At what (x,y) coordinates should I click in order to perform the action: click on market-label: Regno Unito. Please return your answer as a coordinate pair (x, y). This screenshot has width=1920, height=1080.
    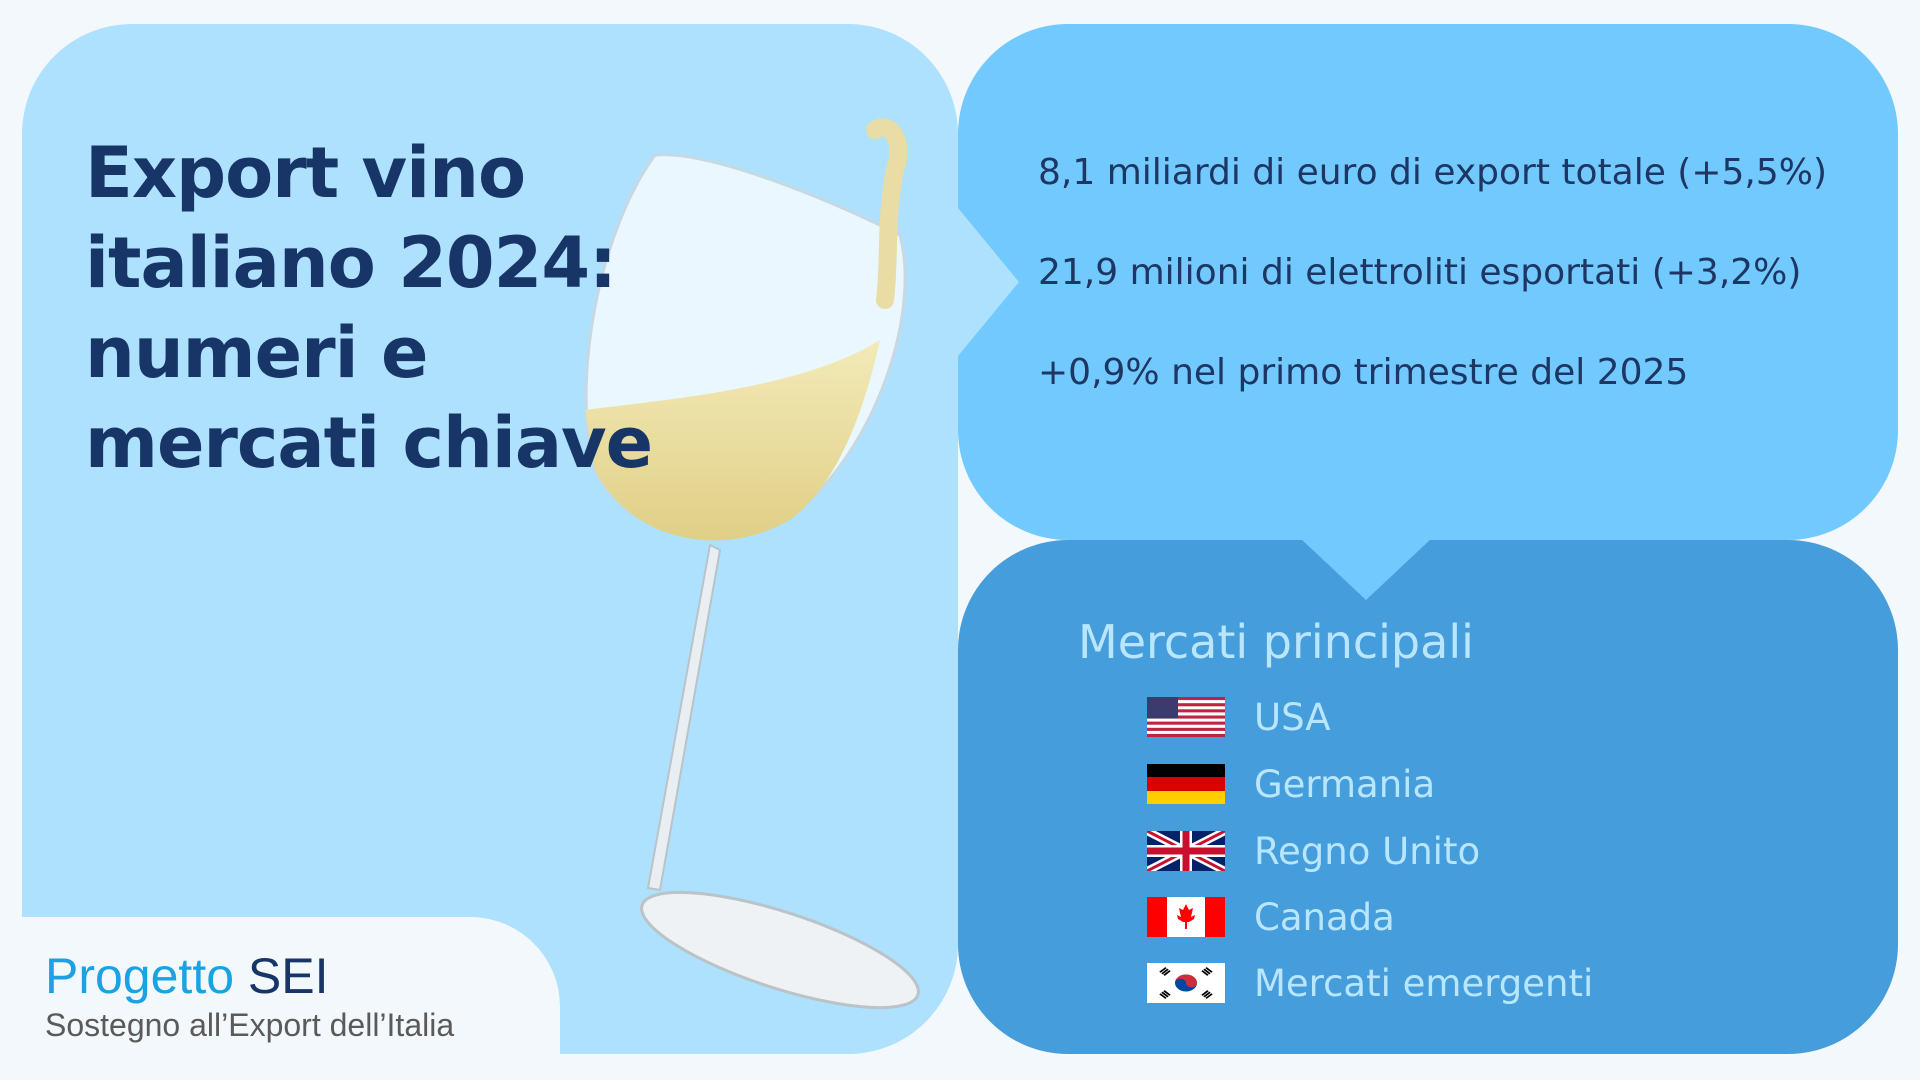
    Looking at the image, I should click on (1367, 851).